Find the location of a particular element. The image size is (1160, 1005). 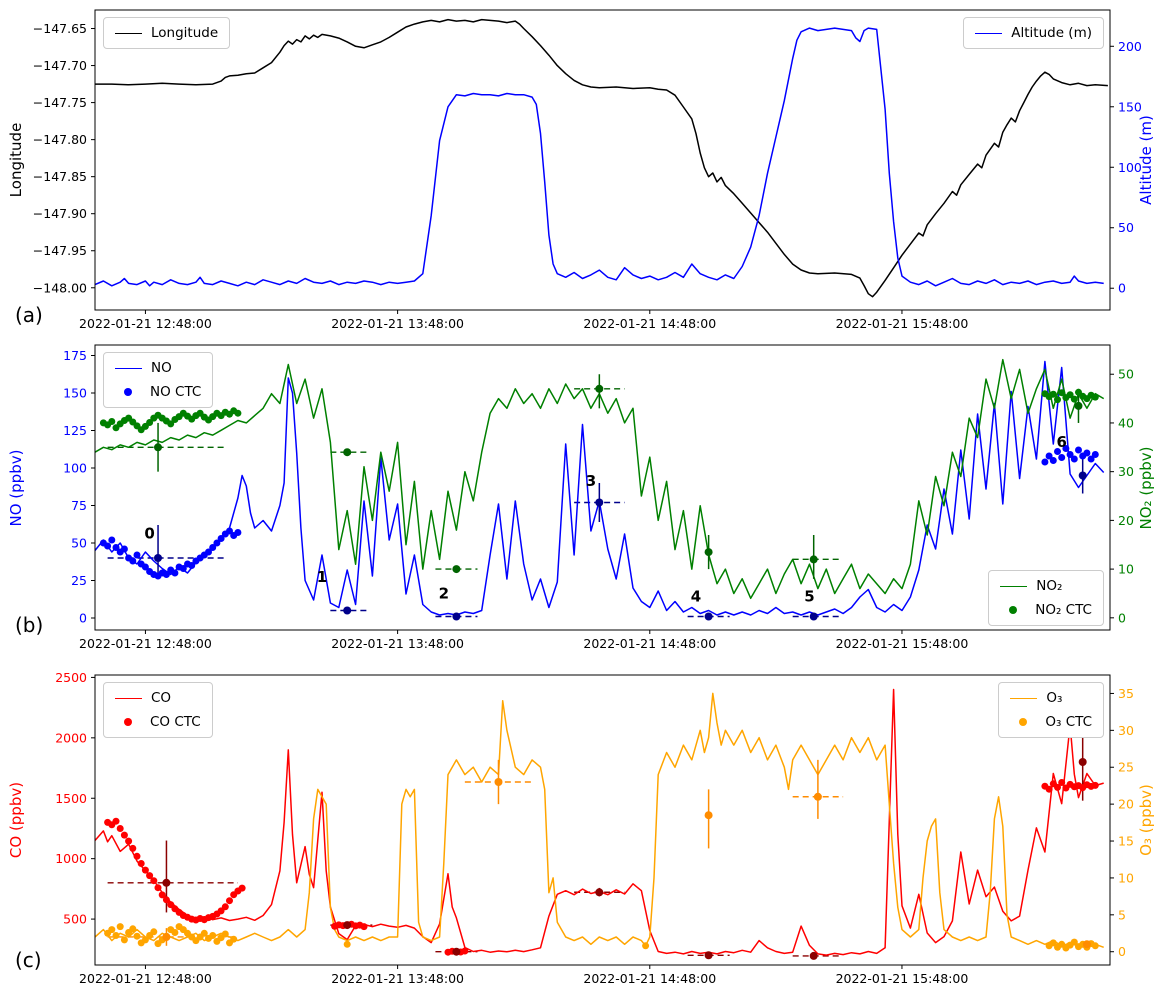

svg-text: −147.75 is located at coordinates (60, 102).